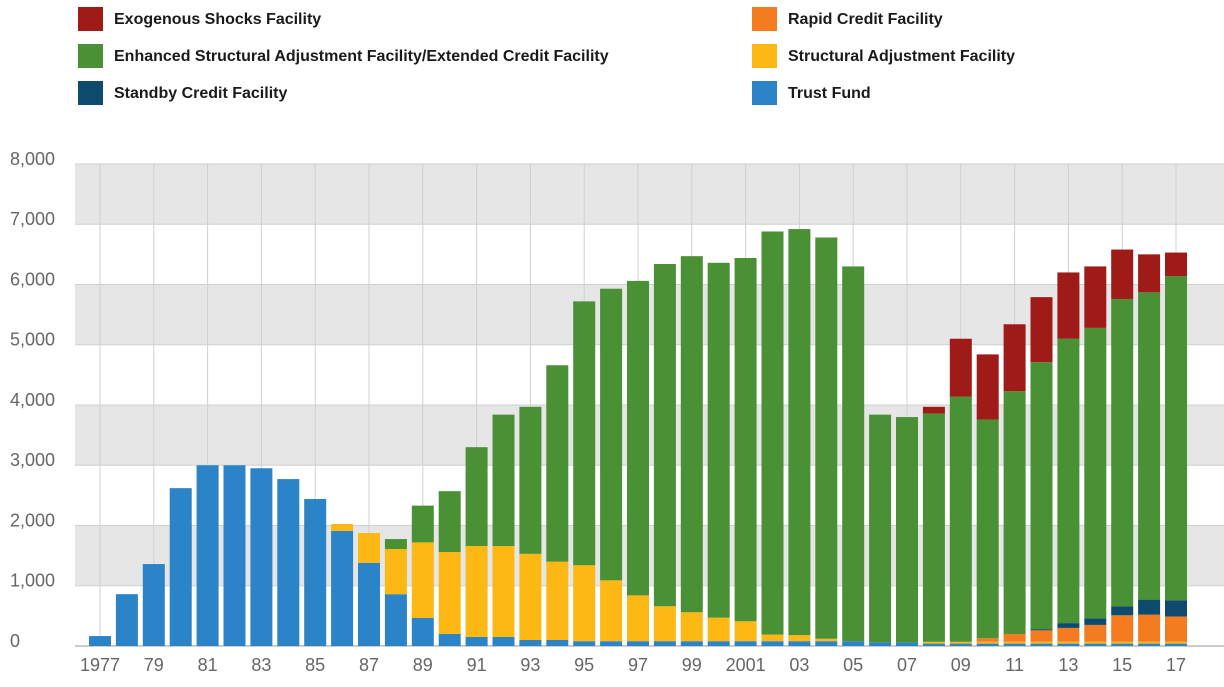  I want to click on legend-label: Standby Credit Facility, so click(200, 93).